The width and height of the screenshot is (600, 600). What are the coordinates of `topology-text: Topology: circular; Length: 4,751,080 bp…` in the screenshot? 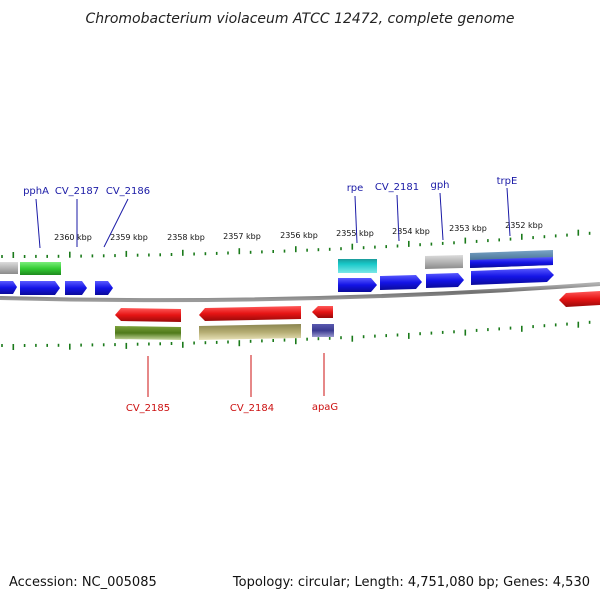 It's located at (411, 582).